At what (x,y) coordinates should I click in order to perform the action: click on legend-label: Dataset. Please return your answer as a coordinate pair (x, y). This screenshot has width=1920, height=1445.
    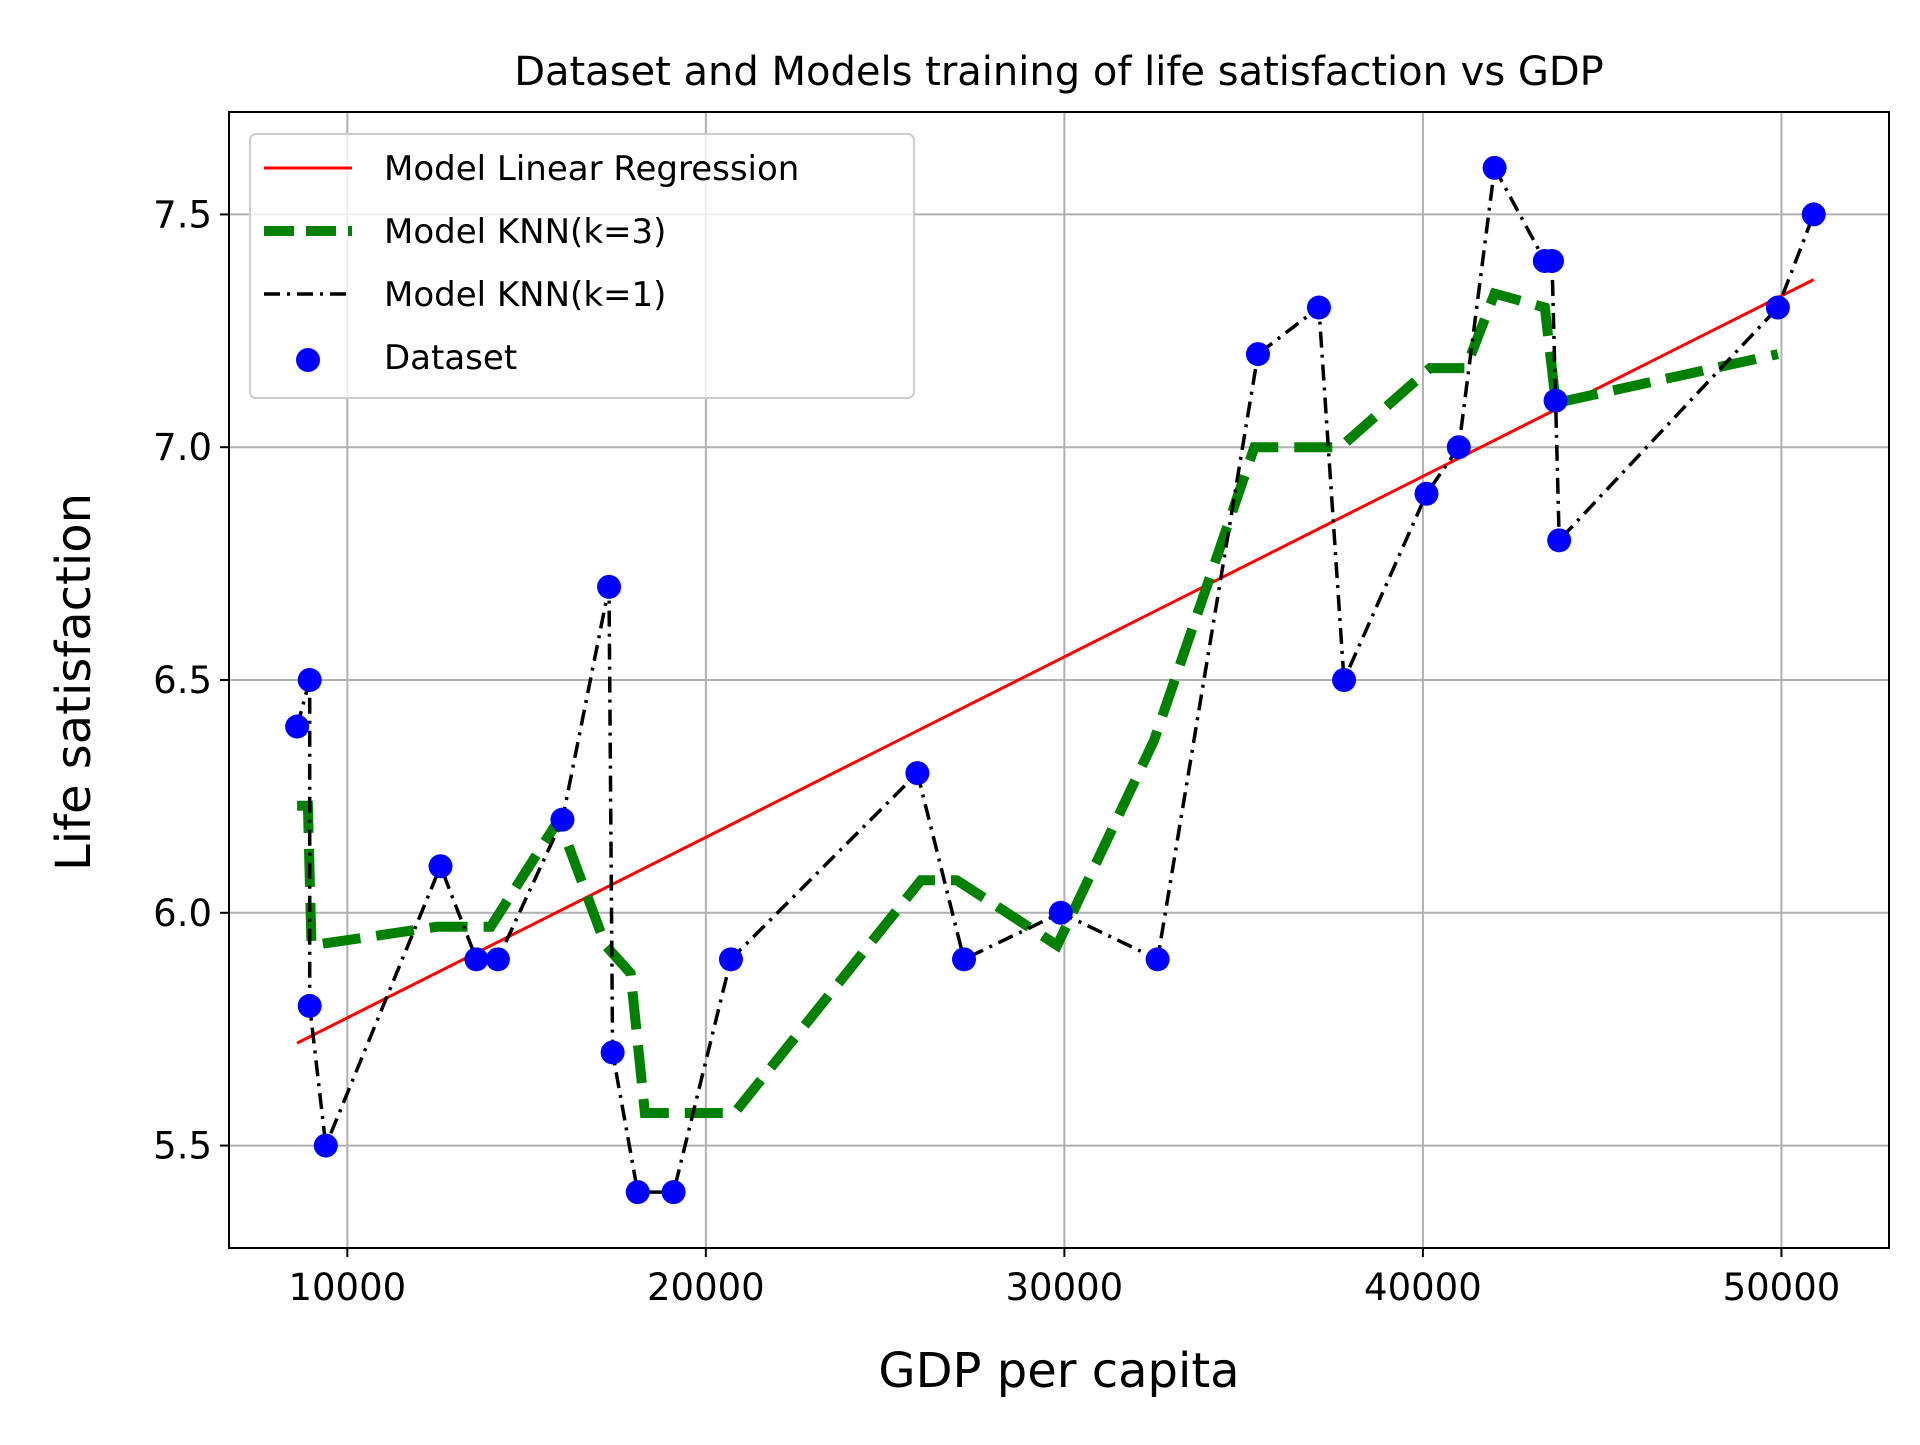
    Looking at the image, I should click on (450, 358).